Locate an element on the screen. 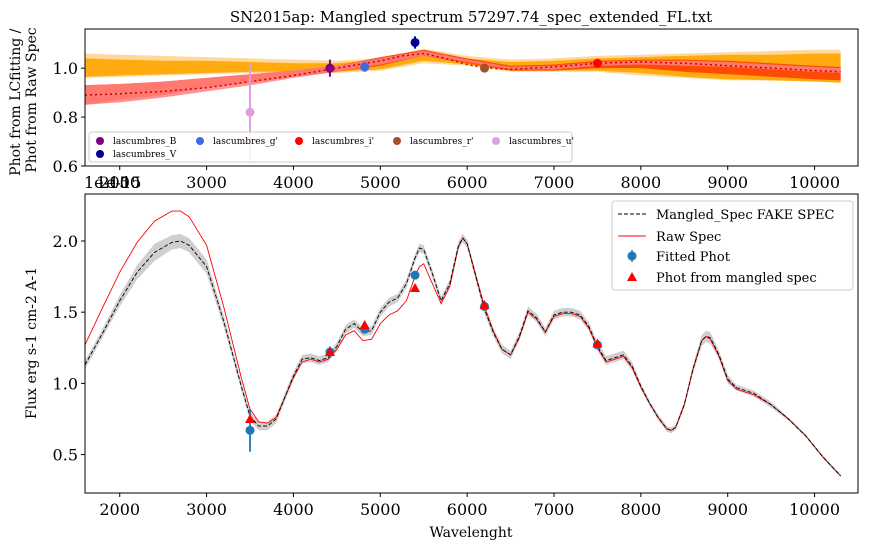 This screenshot has height=550, width=869. ratio-legend-label-lascumbres-u: lascumbres_u' is located at coordinates (541, 142).